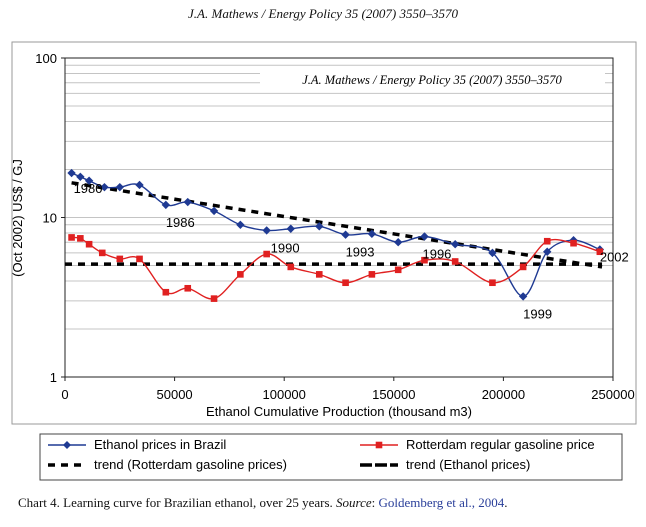 The width and height of the screenshot is (646, 527). I want to click on legend-marker-diamond, so click(67, 445).